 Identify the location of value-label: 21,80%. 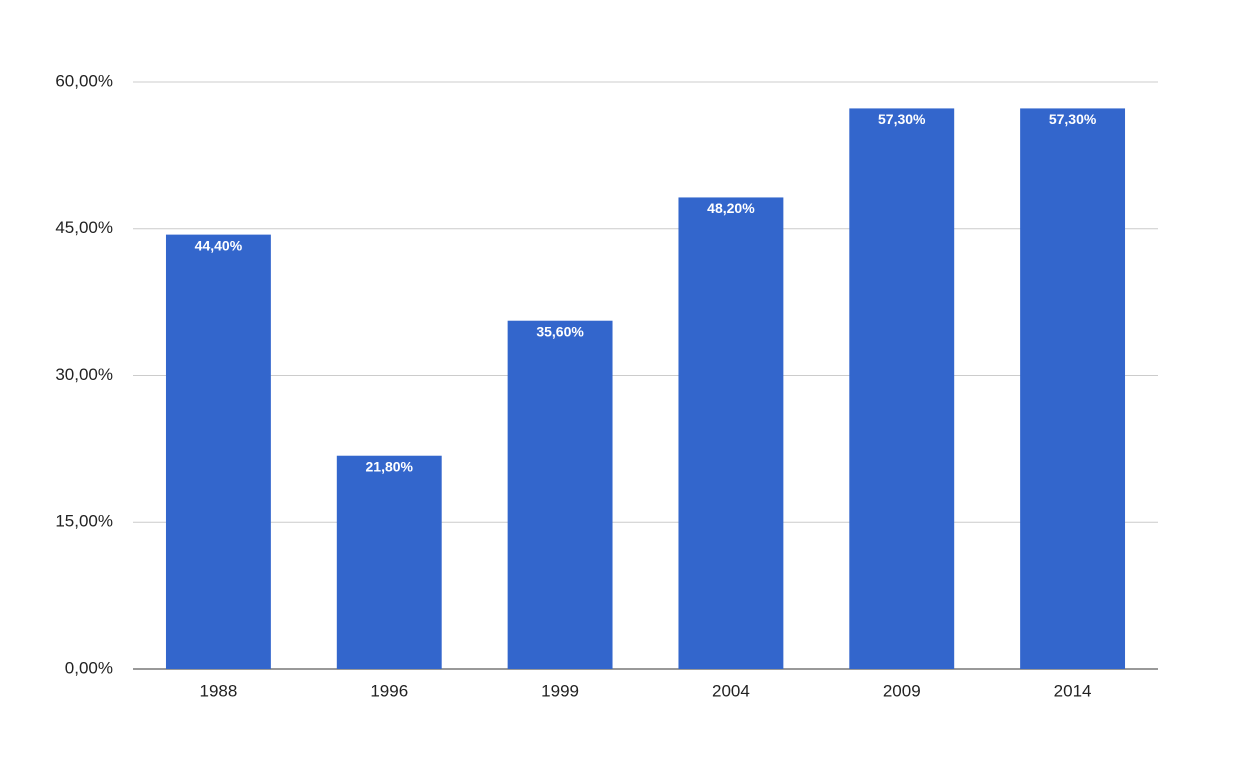
(390, 466).